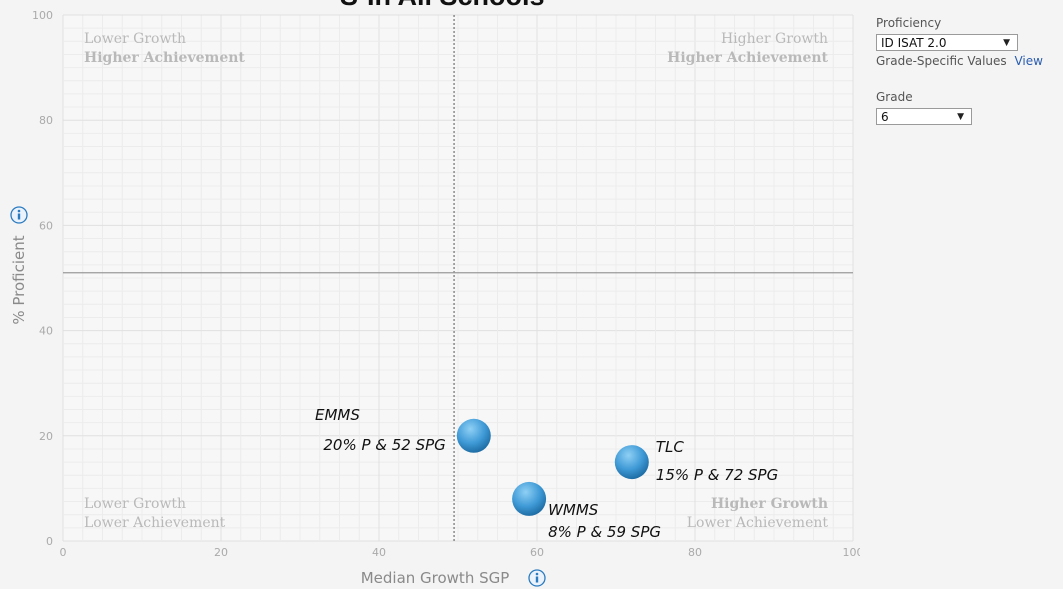  I want to click on proficiency-label: Proficiency, so click(909, 23).